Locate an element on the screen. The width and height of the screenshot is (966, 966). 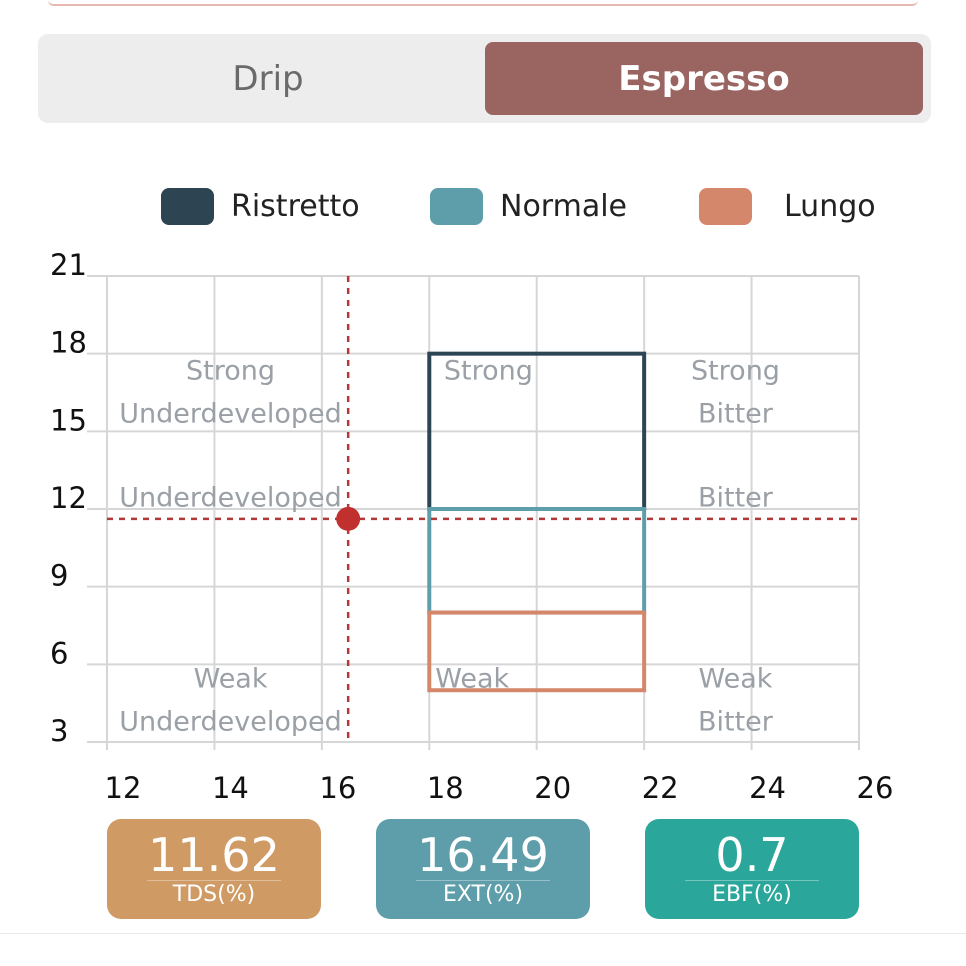
legend-label-normale: Normale is located at coordinates (564, 206).